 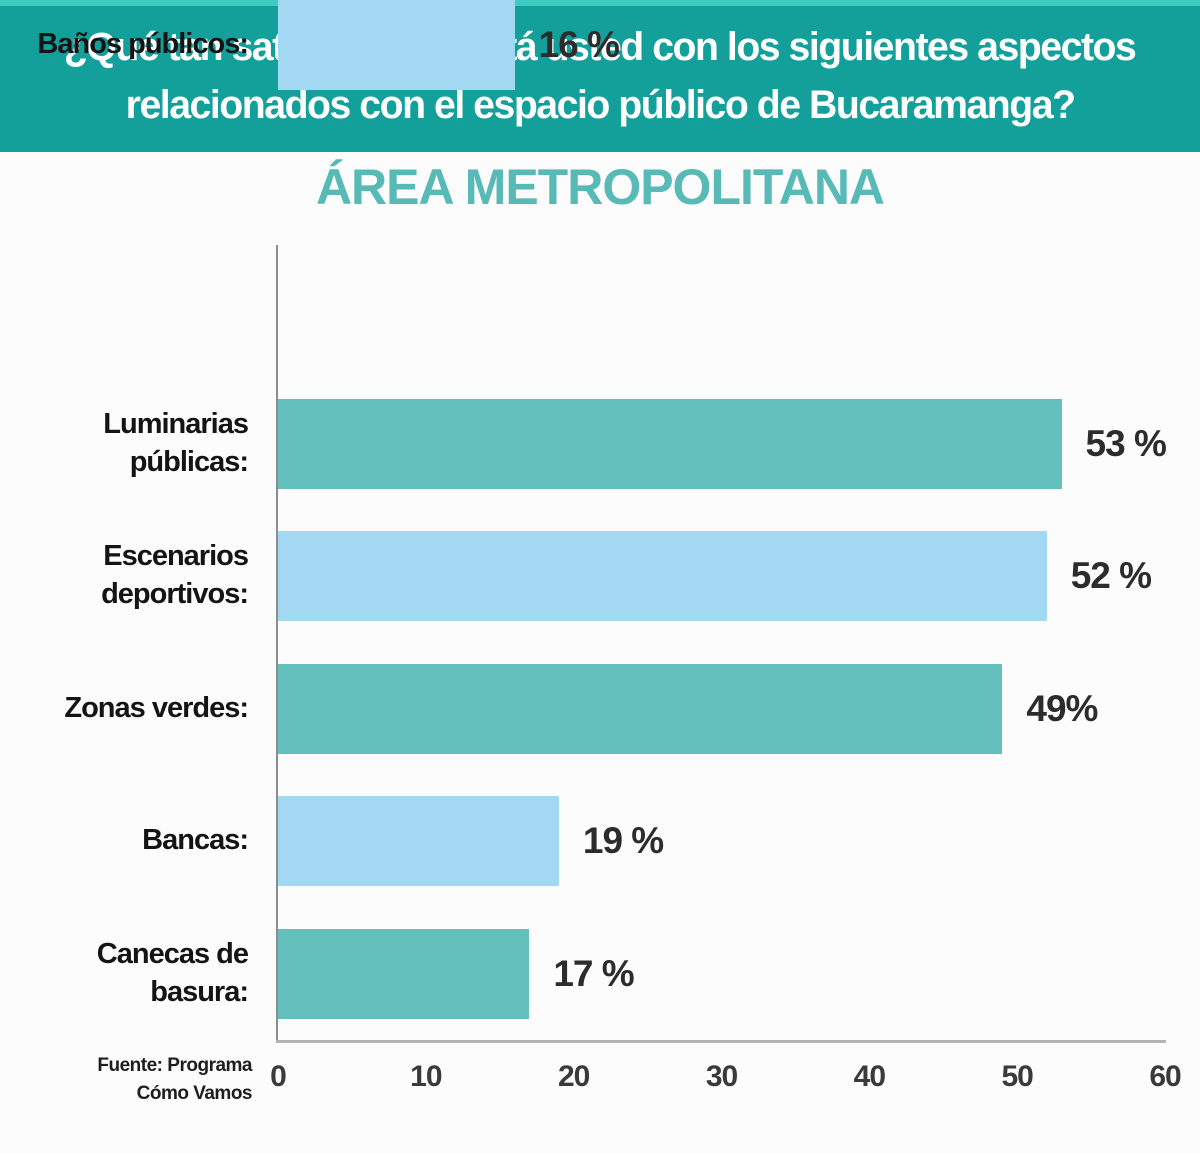 What do you see at coordinates (721, 1041) in the screenshot?
I see `x-axis-line` at bounding box center [721, 1041].